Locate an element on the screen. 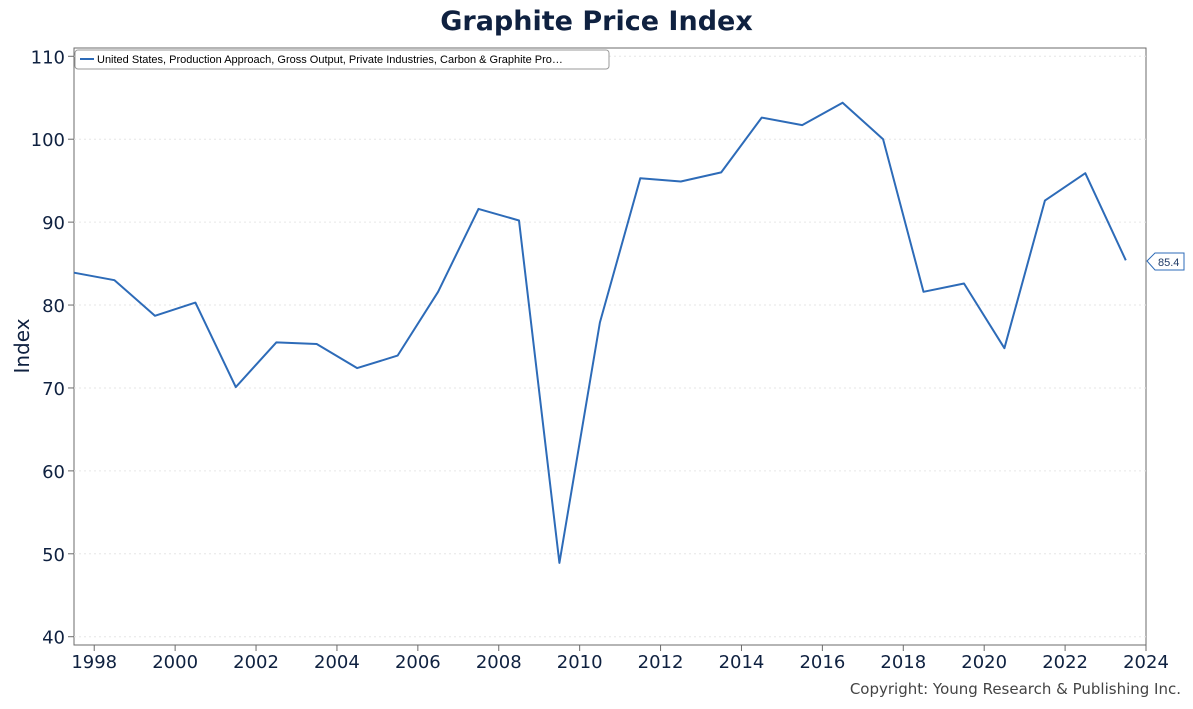  y-tick-label: 110 is located at coordinates (48, 57).